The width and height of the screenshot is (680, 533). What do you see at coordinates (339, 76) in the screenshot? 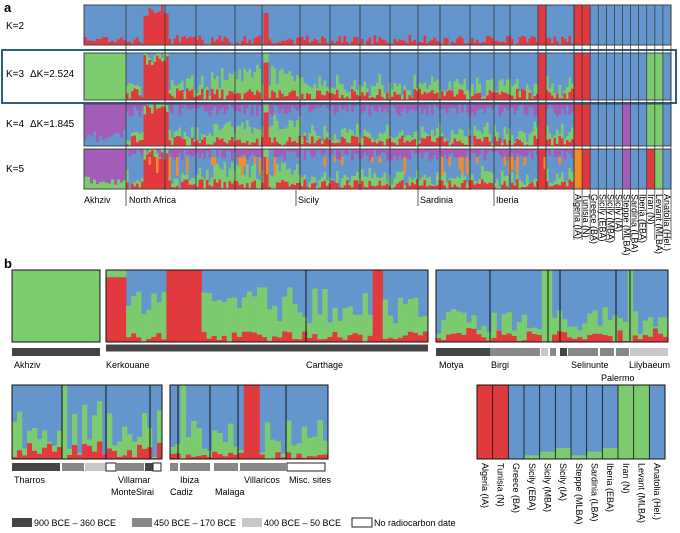
I see `k3-highlight-box` at bounding box center [339, 76].